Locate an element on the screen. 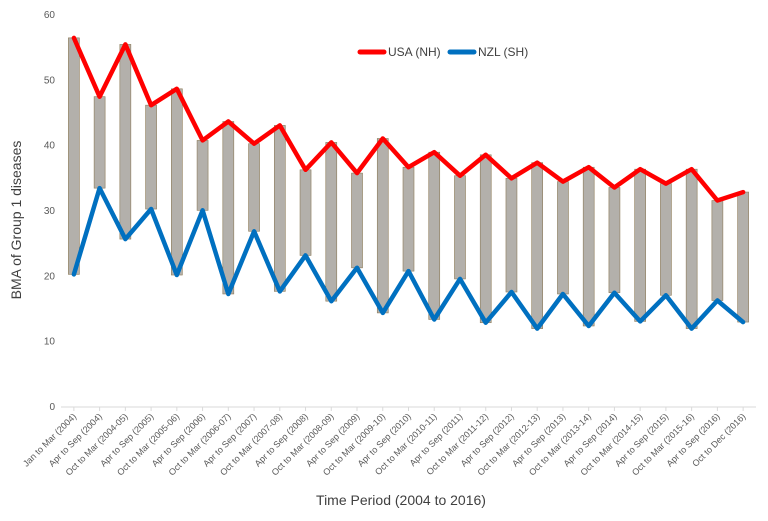  legend-label-usa: USA (NH) is located at coordinates (414, 52).